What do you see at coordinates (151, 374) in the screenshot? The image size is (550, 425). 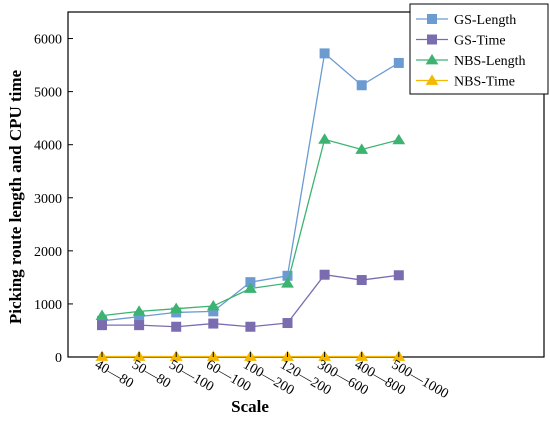 I see `x-tick-label: 50—80` at bounding box center [151, 374].